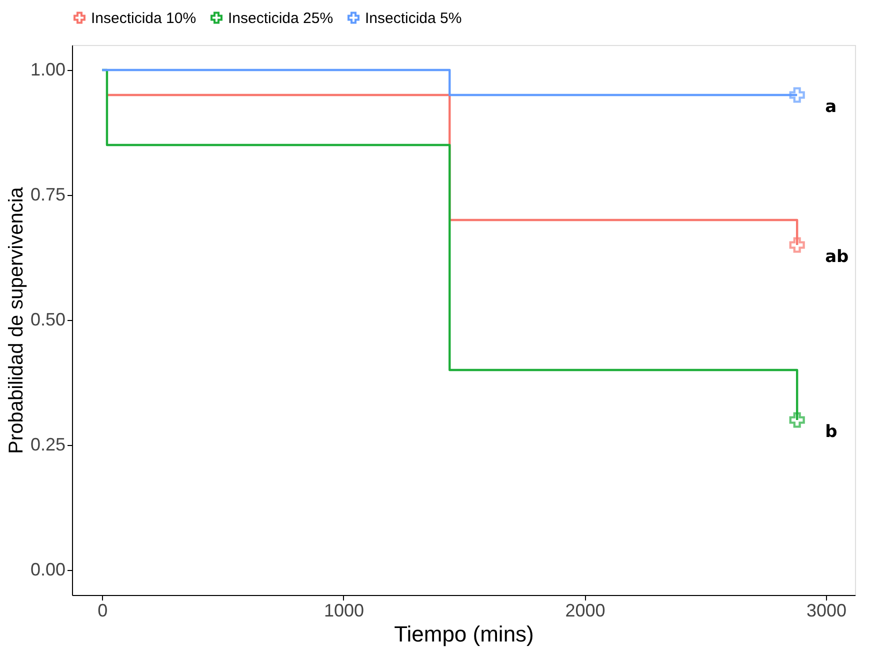 The height and width of the screenshot is (664, 875). Describe the element at coordinates (48, 570) in the screenshot. I see `y-tick-label: 0.00` at that location.